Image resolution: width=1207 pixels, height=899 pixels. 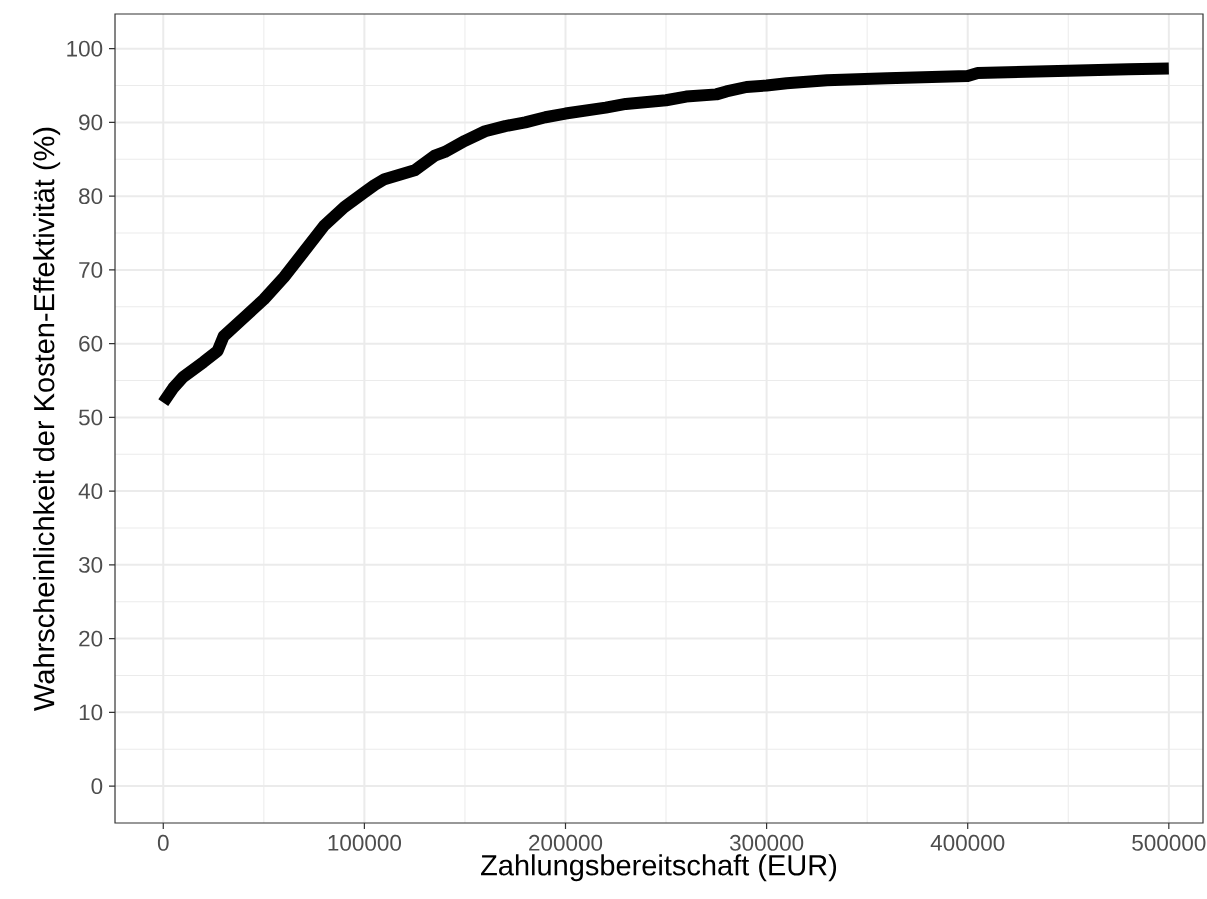 What do you see at coordinates (91, 638) in the screenshot?
I see `y-tick-label: 20` at bounding box center [91, 638].